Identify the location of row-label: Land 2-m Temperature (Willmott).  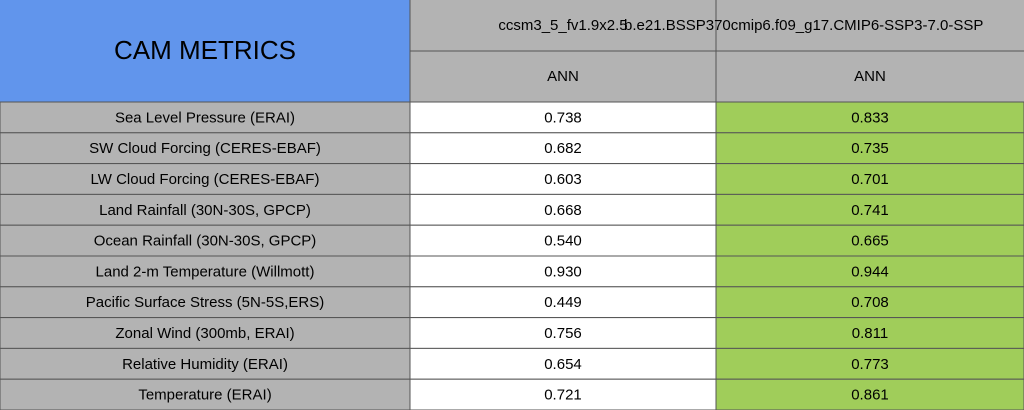
(205, 271).